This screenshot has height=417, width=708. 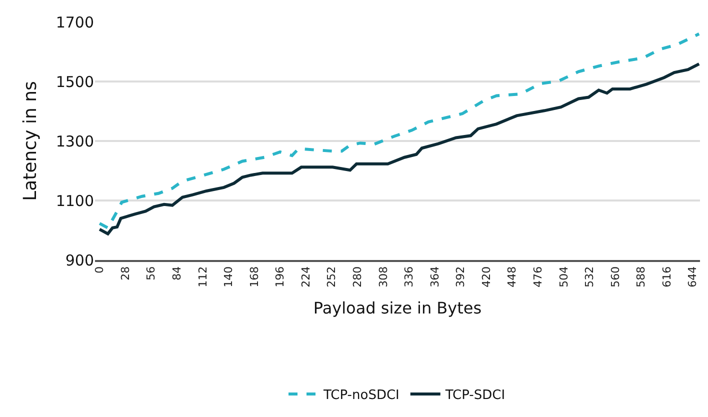 I want to click on x-tick-label: 140, so click(x=229, y=277).